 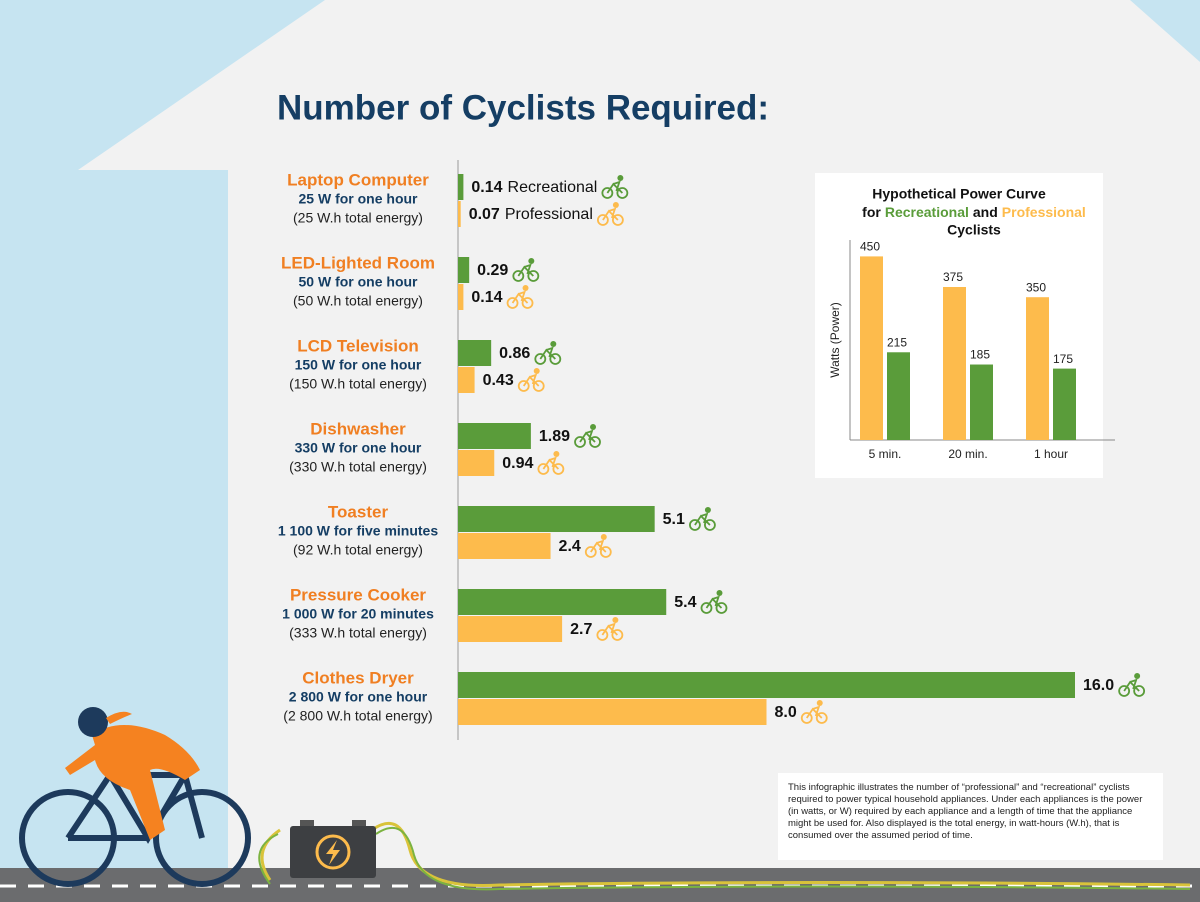 I want to click on value-label: 450, so click(x=870, y=247).